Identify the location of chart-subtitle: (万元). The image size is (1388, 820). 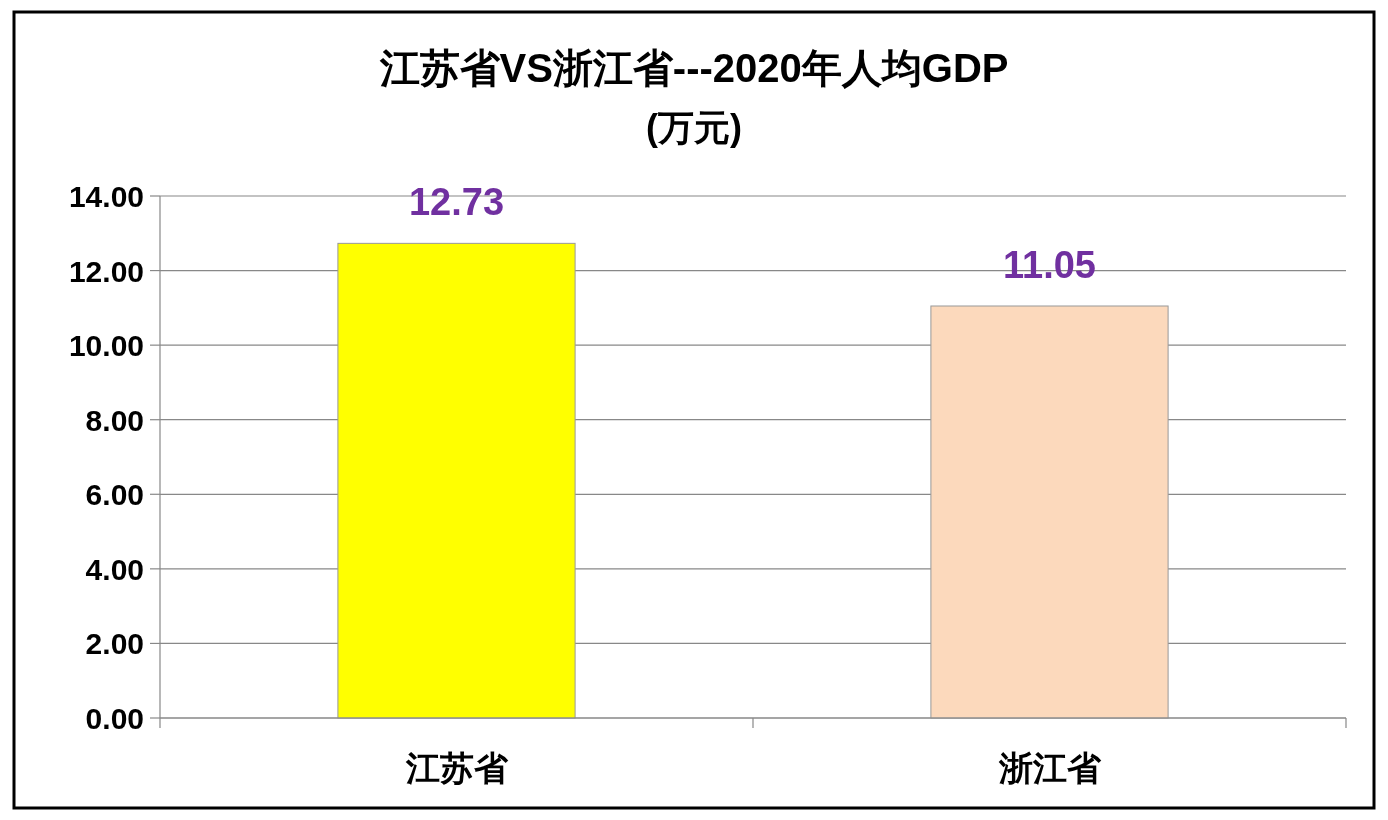
(694, 127).